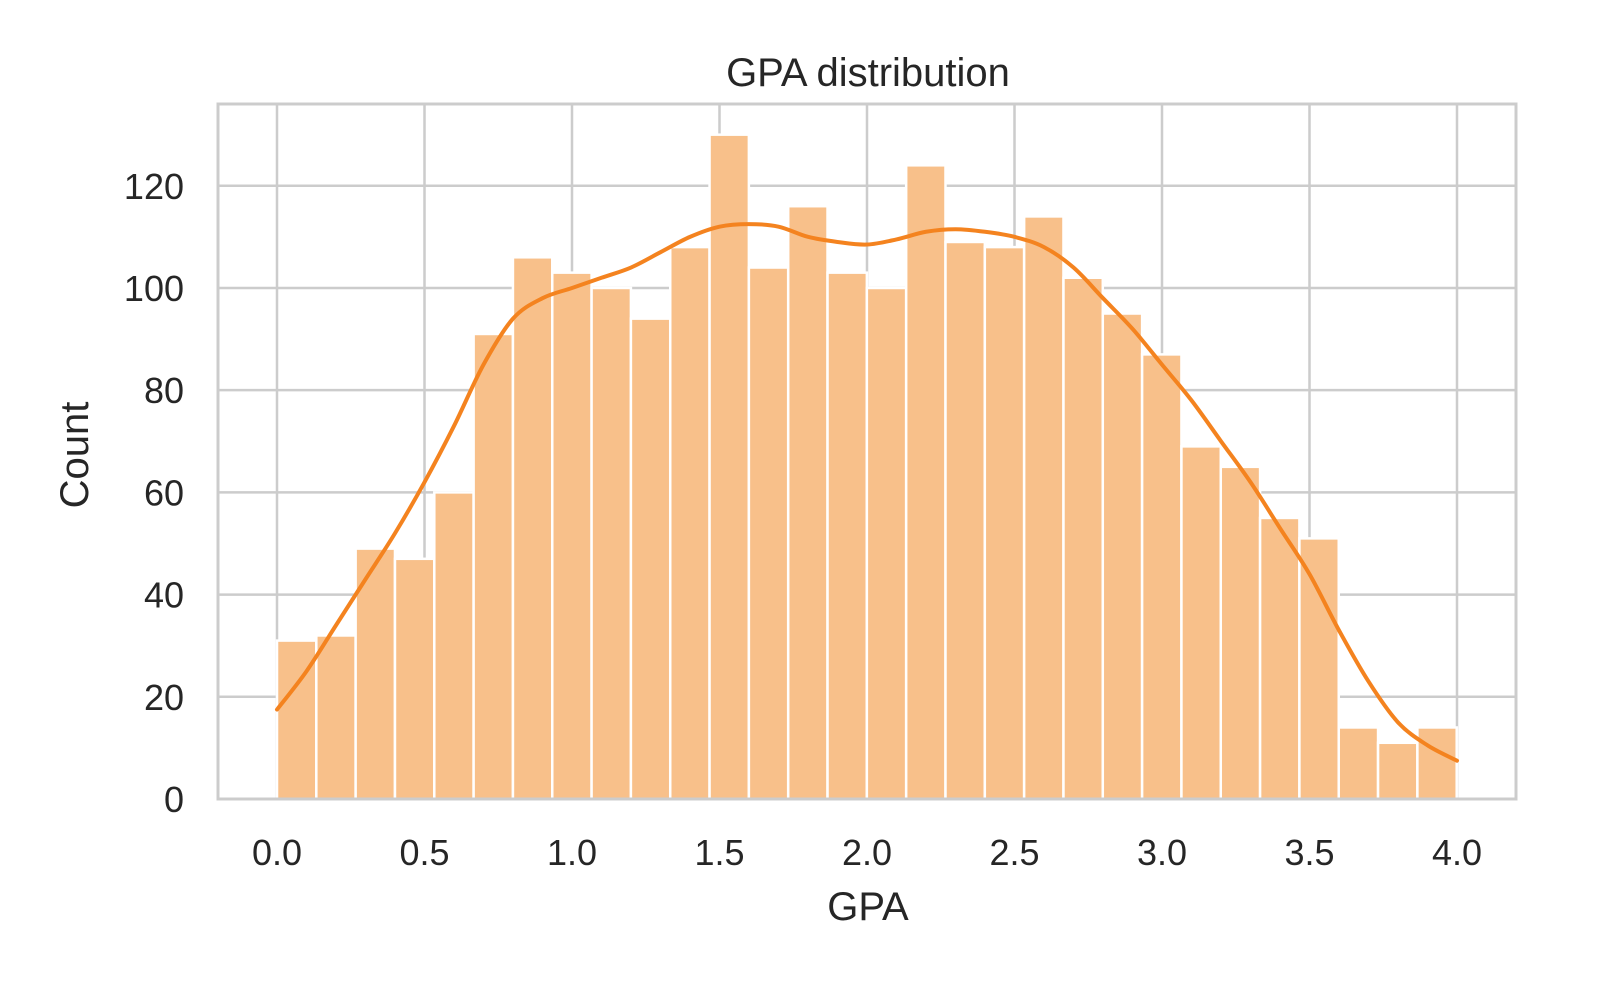 This screenshot has height=1000, width=1600. I want to click on y-axis-label: Count, so click(75, 455).